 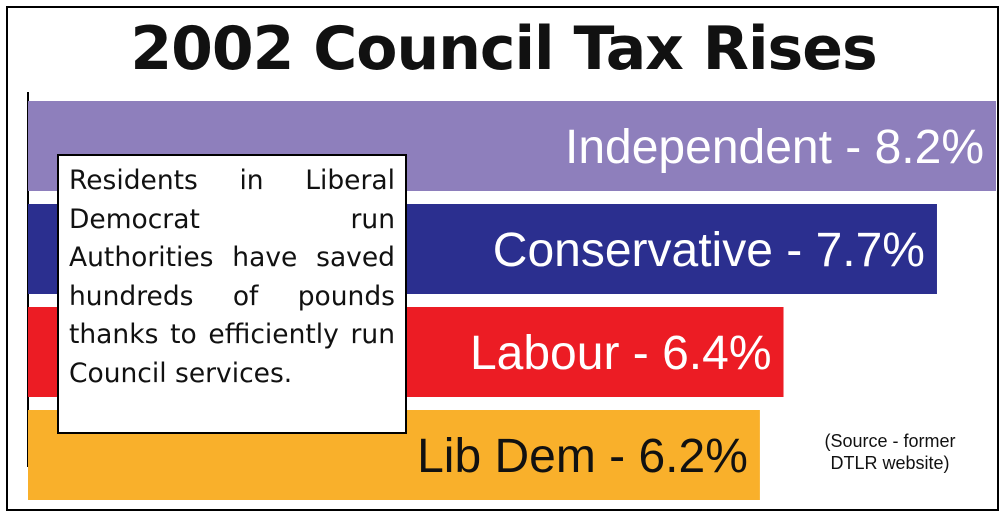 I want to click on bar-label-lib-dem: Lib Dem - 6.2%, so click(x=582, y=456).